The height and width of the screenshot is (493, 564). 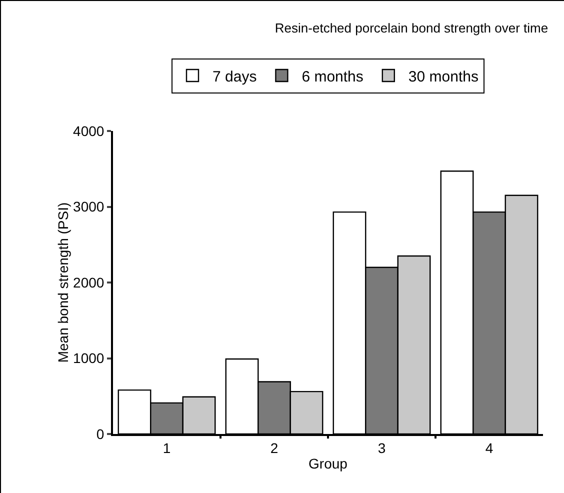 I want to click on x-tick-label: 2, so click(x=274, y=448).